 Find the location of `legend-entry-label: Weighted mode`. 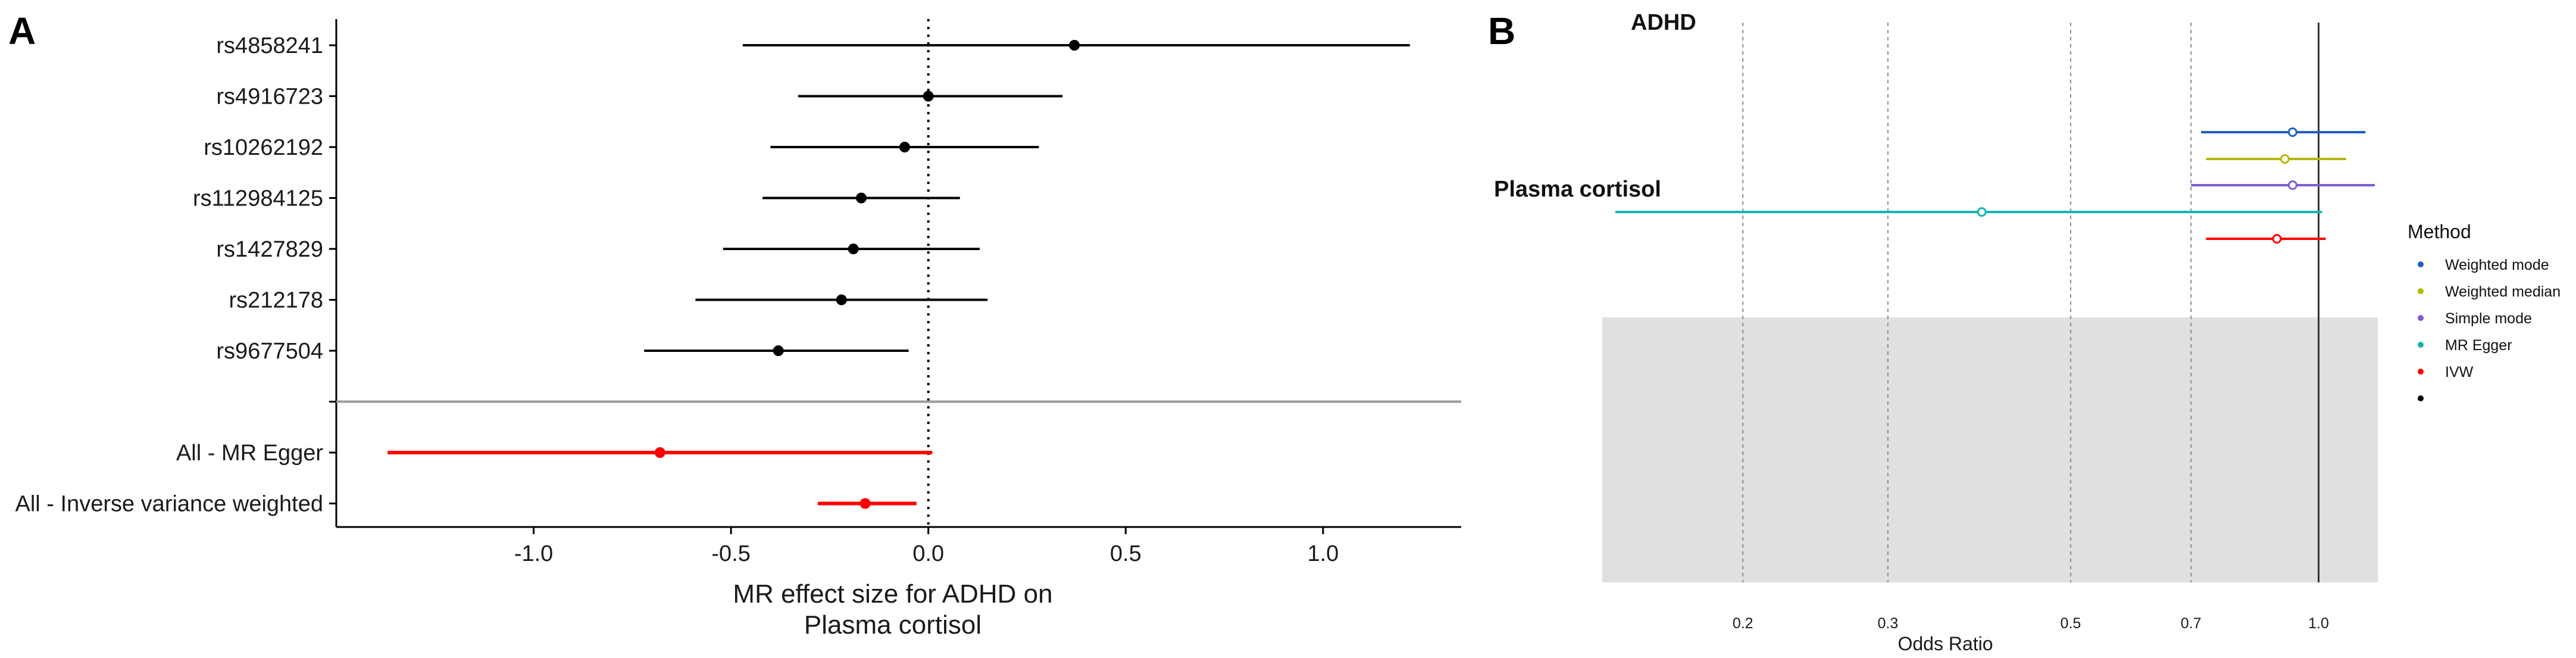

legend-entry-label: Weighted mode is located at coordinates (2497, 265).